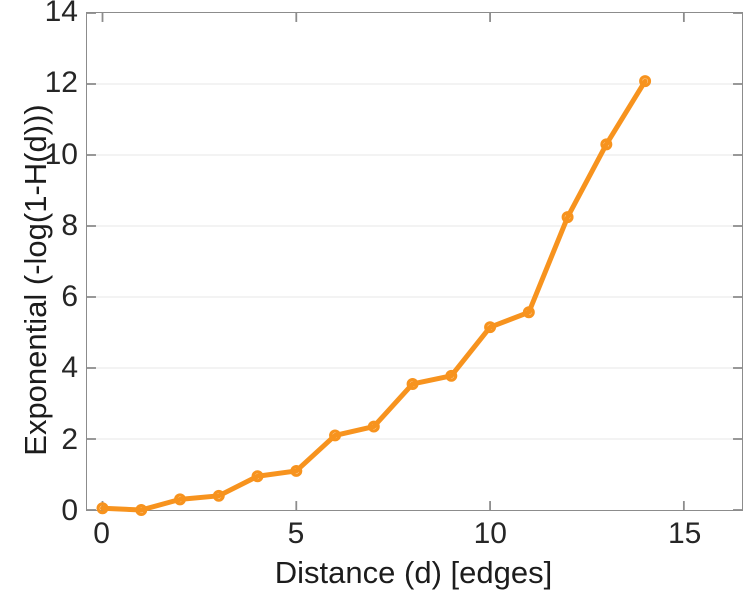 This screenshot has height=600, width=747. Describe the element at coordinates (61, 14) in the screenshot. I see `y-tick-label: 14` at that location.